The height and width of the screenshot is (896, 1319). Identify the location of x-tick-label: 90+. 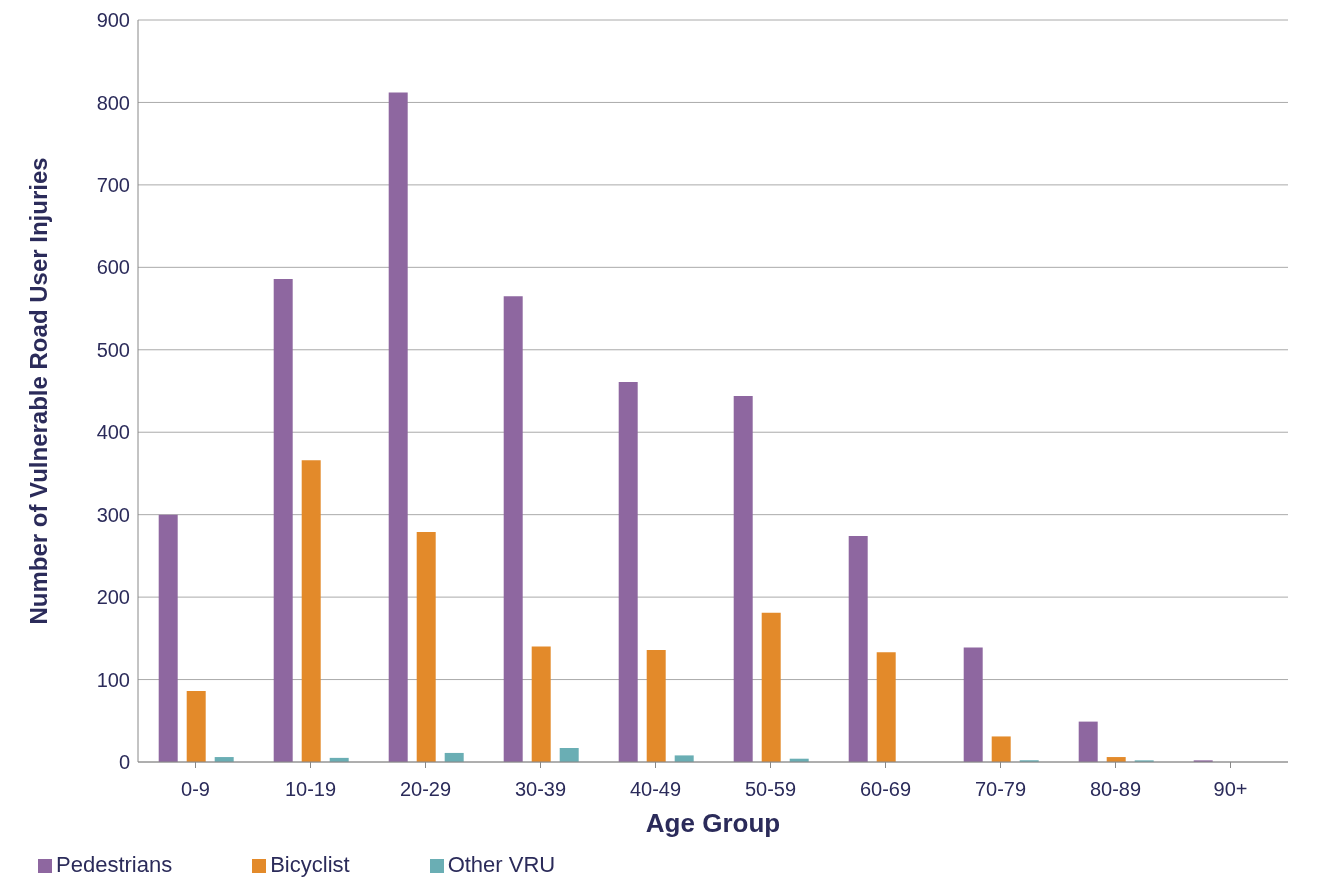
(1230, 789).